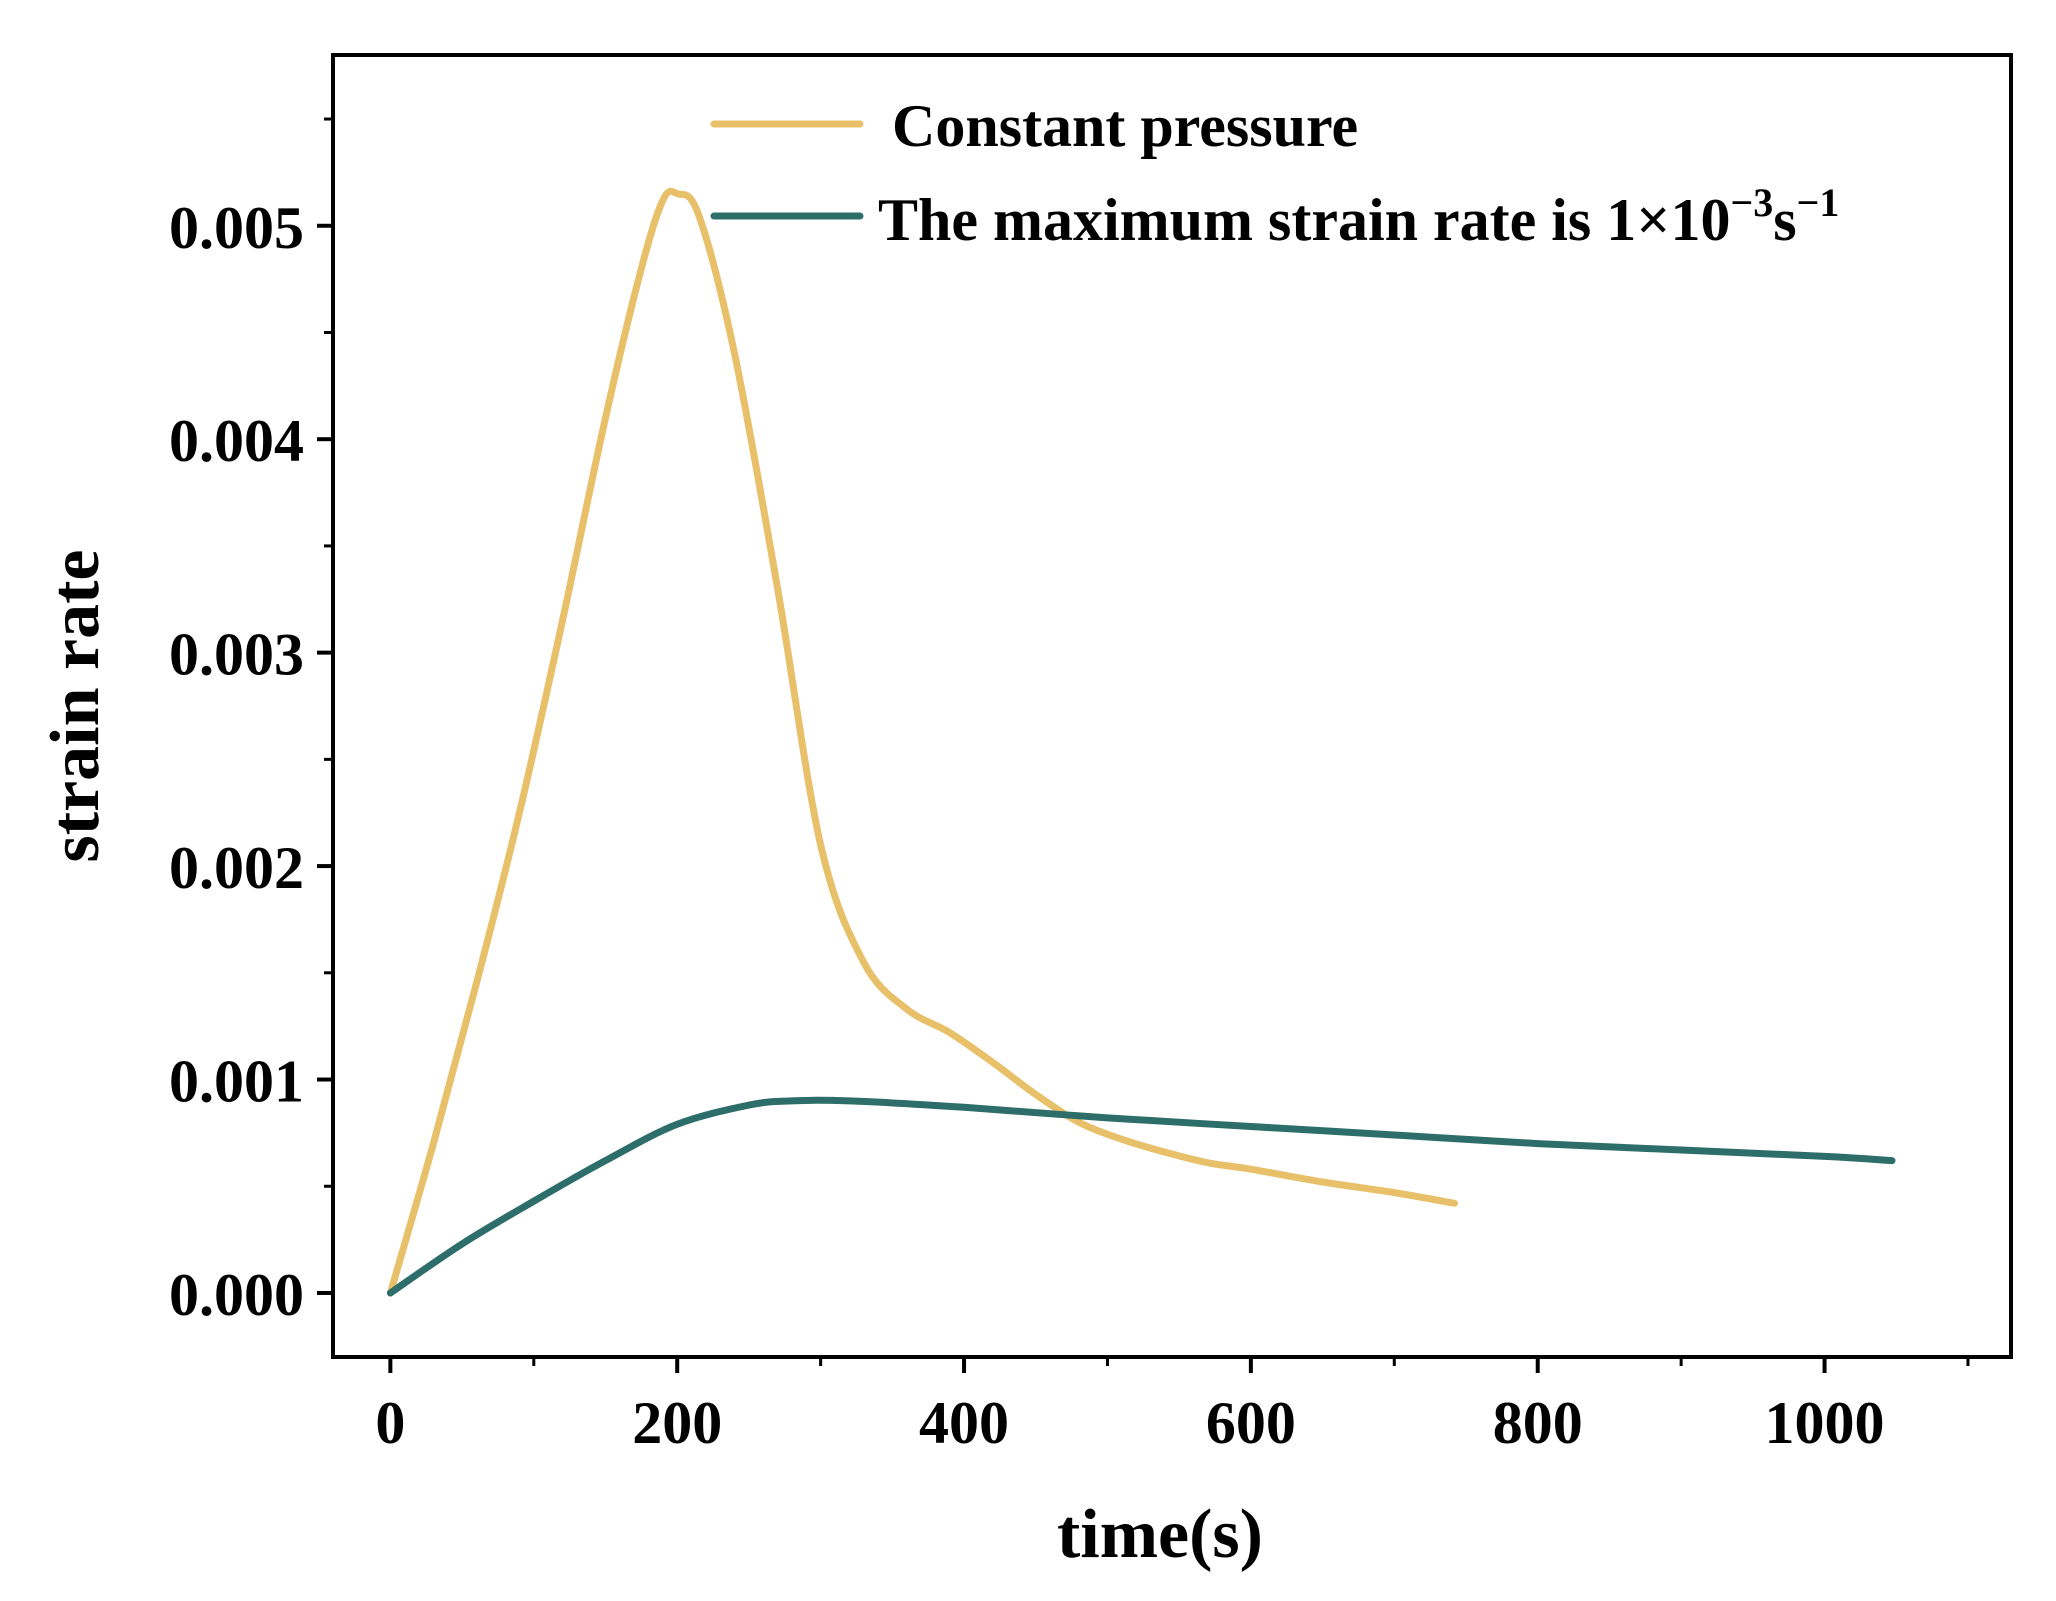 Image resolution: width=2056 pixels, height=1601 pixels. Describe the element at coordinates (1825, 1423) in the screenshot. I see `x-tick-label: 1000` at that location.